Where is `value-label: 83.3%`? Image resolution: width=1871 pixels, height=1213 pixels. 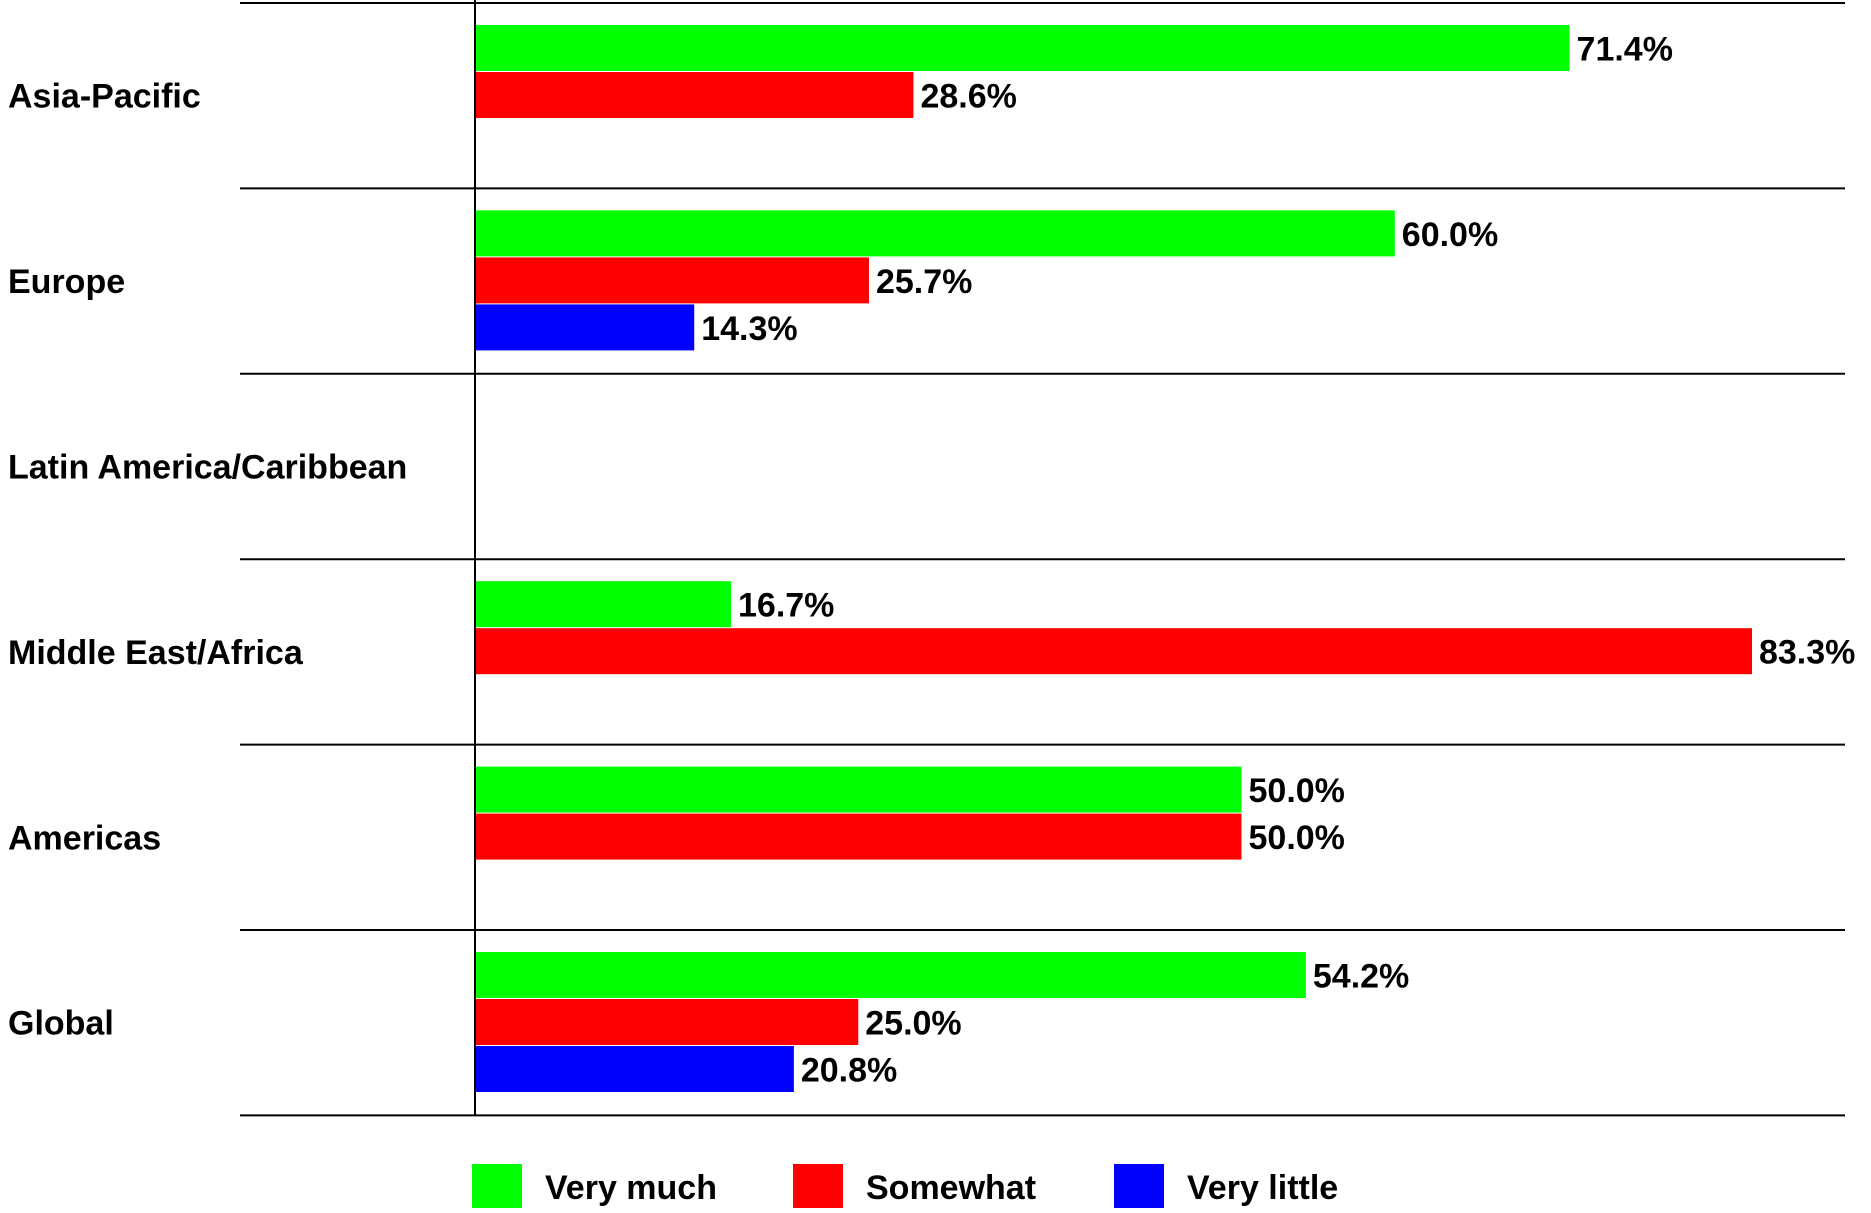 value-label: 83.3% is located at coordinates (1807, 653).